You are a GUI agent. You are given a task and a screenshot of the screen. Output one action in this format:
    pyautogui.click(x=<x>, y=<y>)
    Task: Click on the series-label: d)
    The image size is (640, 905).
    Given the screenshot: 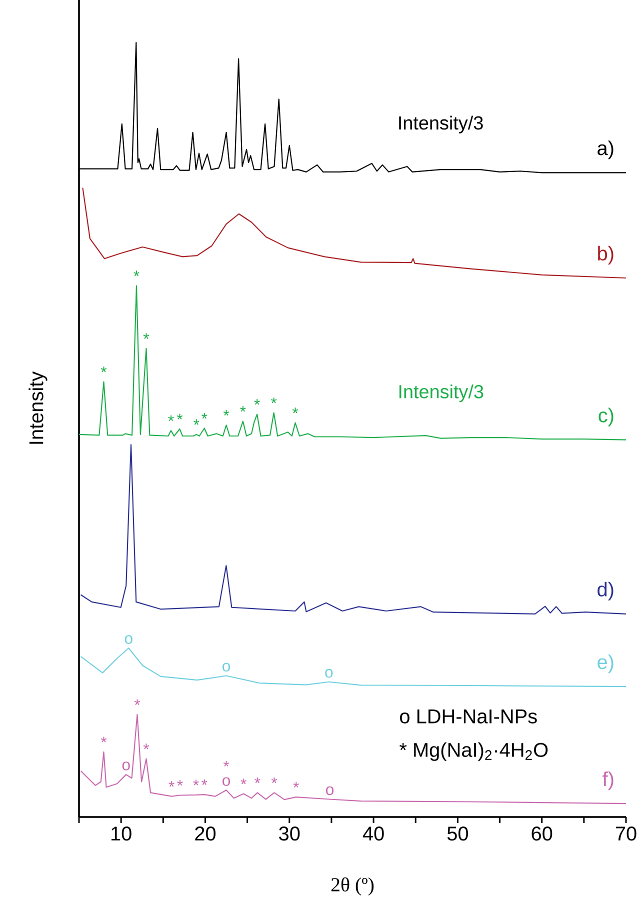 What is the action you would take?
    pyautogui.click(x=606, y=591)
    